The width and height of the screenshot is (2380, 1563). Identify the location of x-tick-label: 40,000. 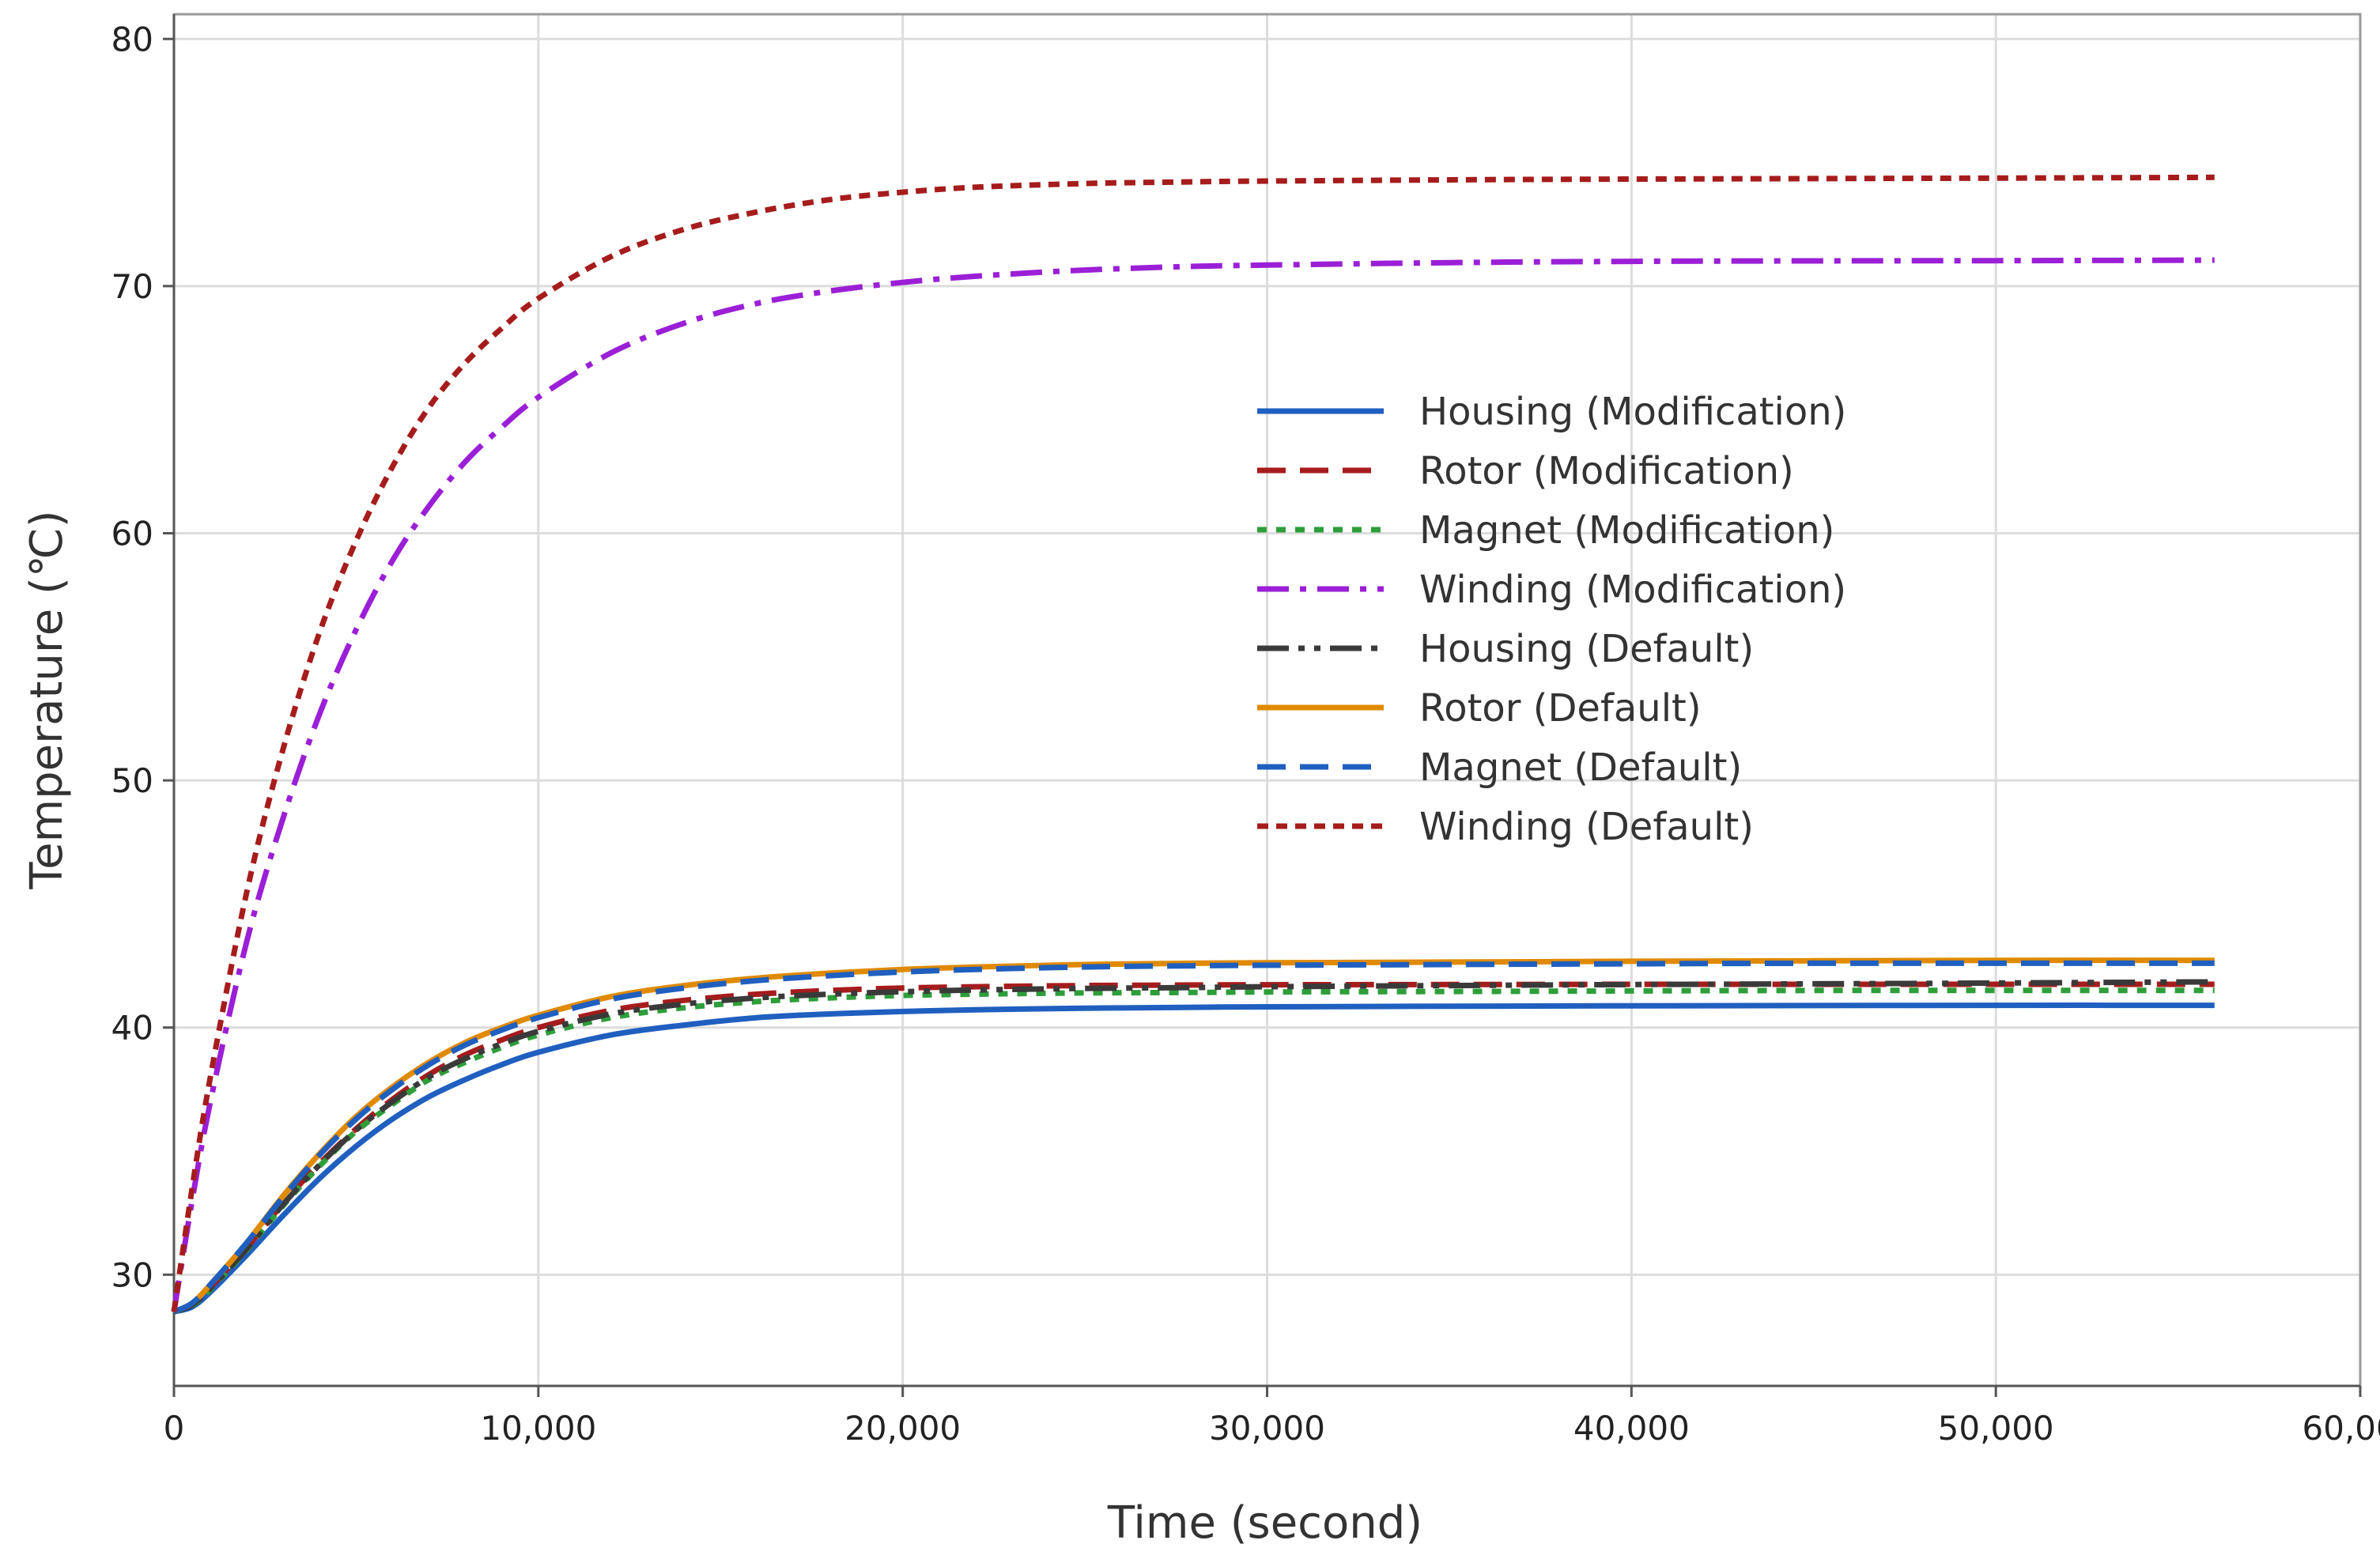
(1631, 1428).